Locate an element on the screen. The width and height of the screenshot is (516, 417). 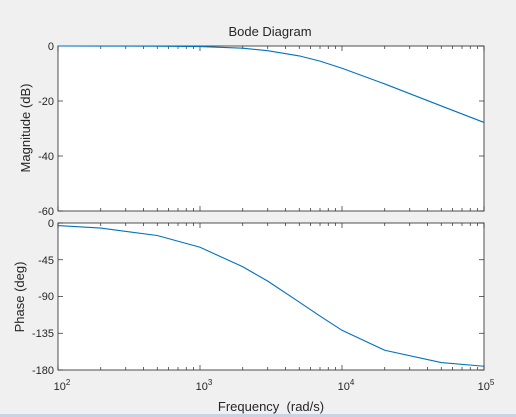
magnitude-axis-label: Magnitude (dB) is located at coordinates (25, 128).